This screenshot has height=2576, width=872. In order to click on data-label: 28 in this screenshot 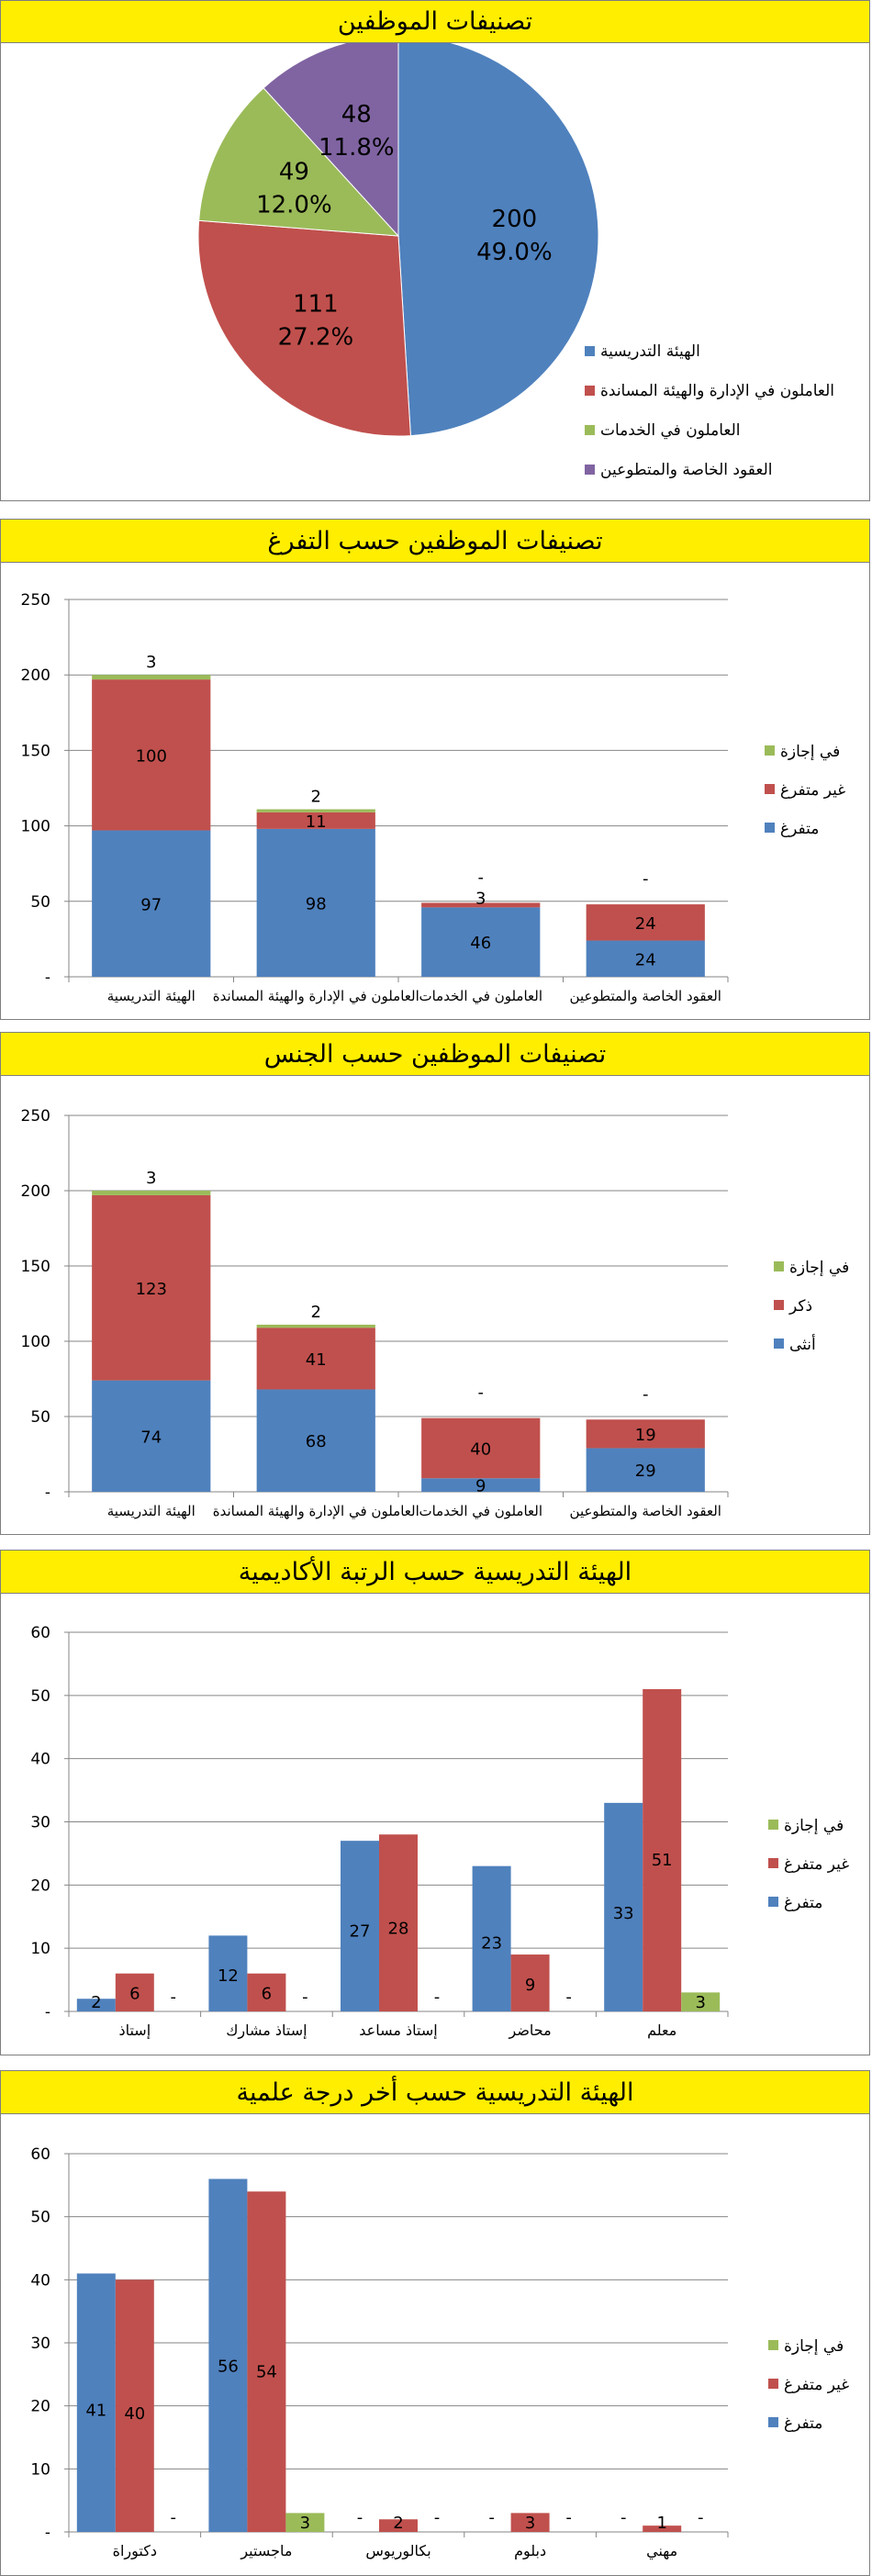, I will do `click(398, 1928)`.